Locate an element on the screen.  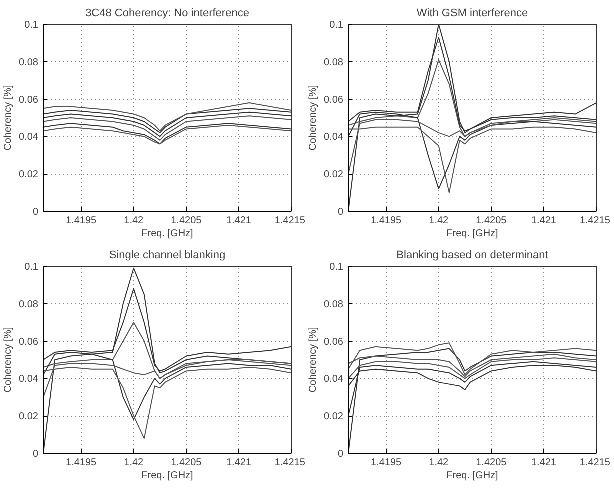
chart-title: Single channel blanking is located at coordinates (167, 256).